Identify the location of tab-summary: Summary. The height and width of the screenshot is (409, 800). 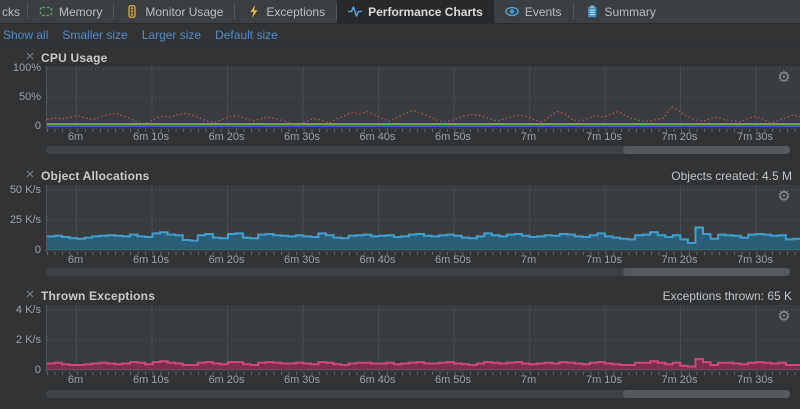
(620, 11).